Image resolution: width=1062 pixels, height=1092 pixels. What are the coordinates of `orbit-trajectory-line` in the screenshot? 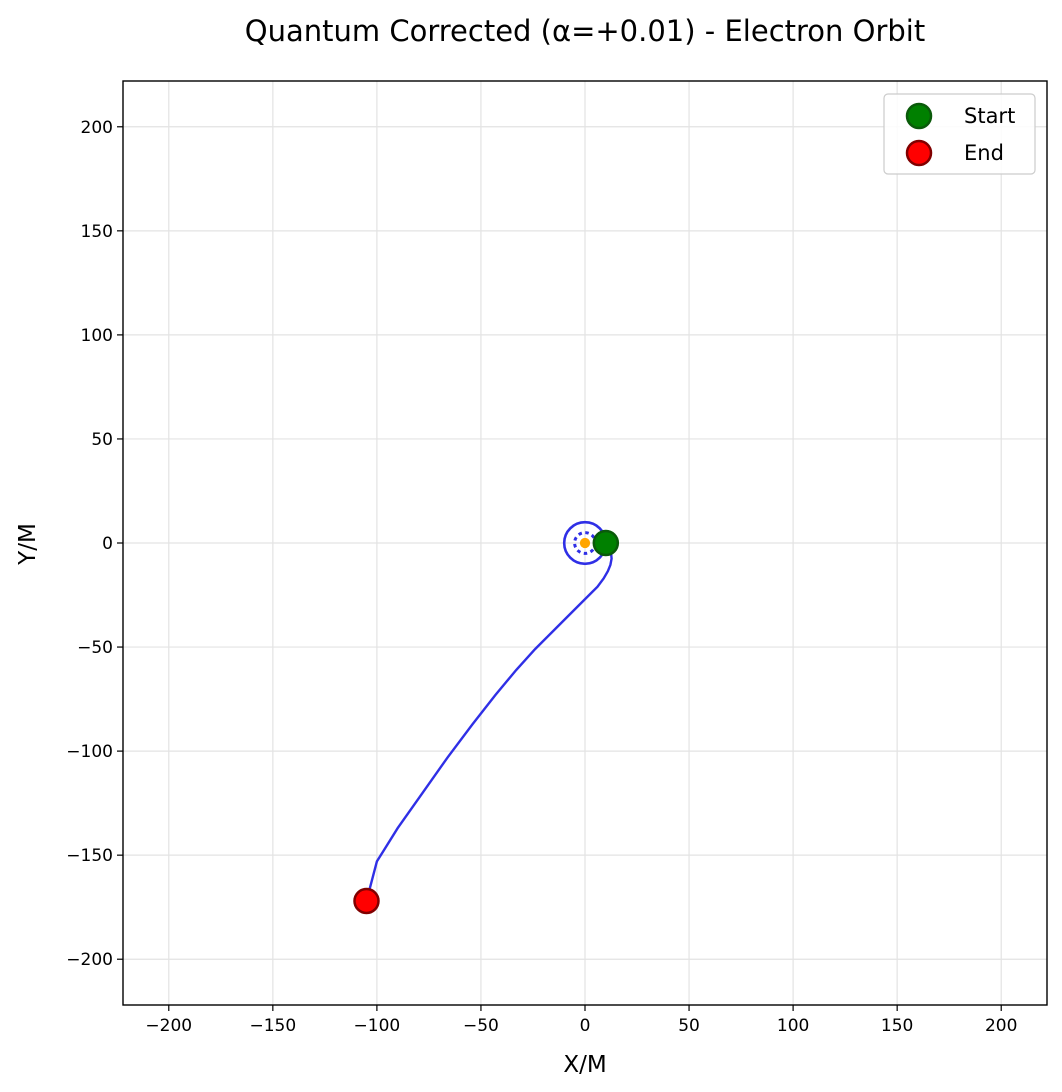 It's located at (489, 722).